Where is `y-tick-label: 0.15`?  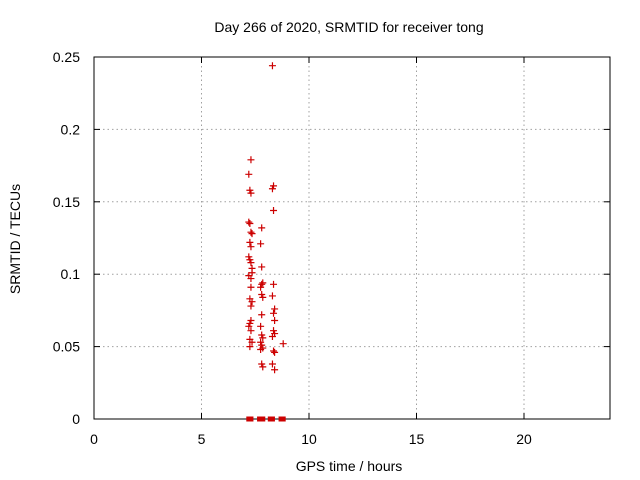
y-tick-label: 0.15 is located at coordinates (66, 202).